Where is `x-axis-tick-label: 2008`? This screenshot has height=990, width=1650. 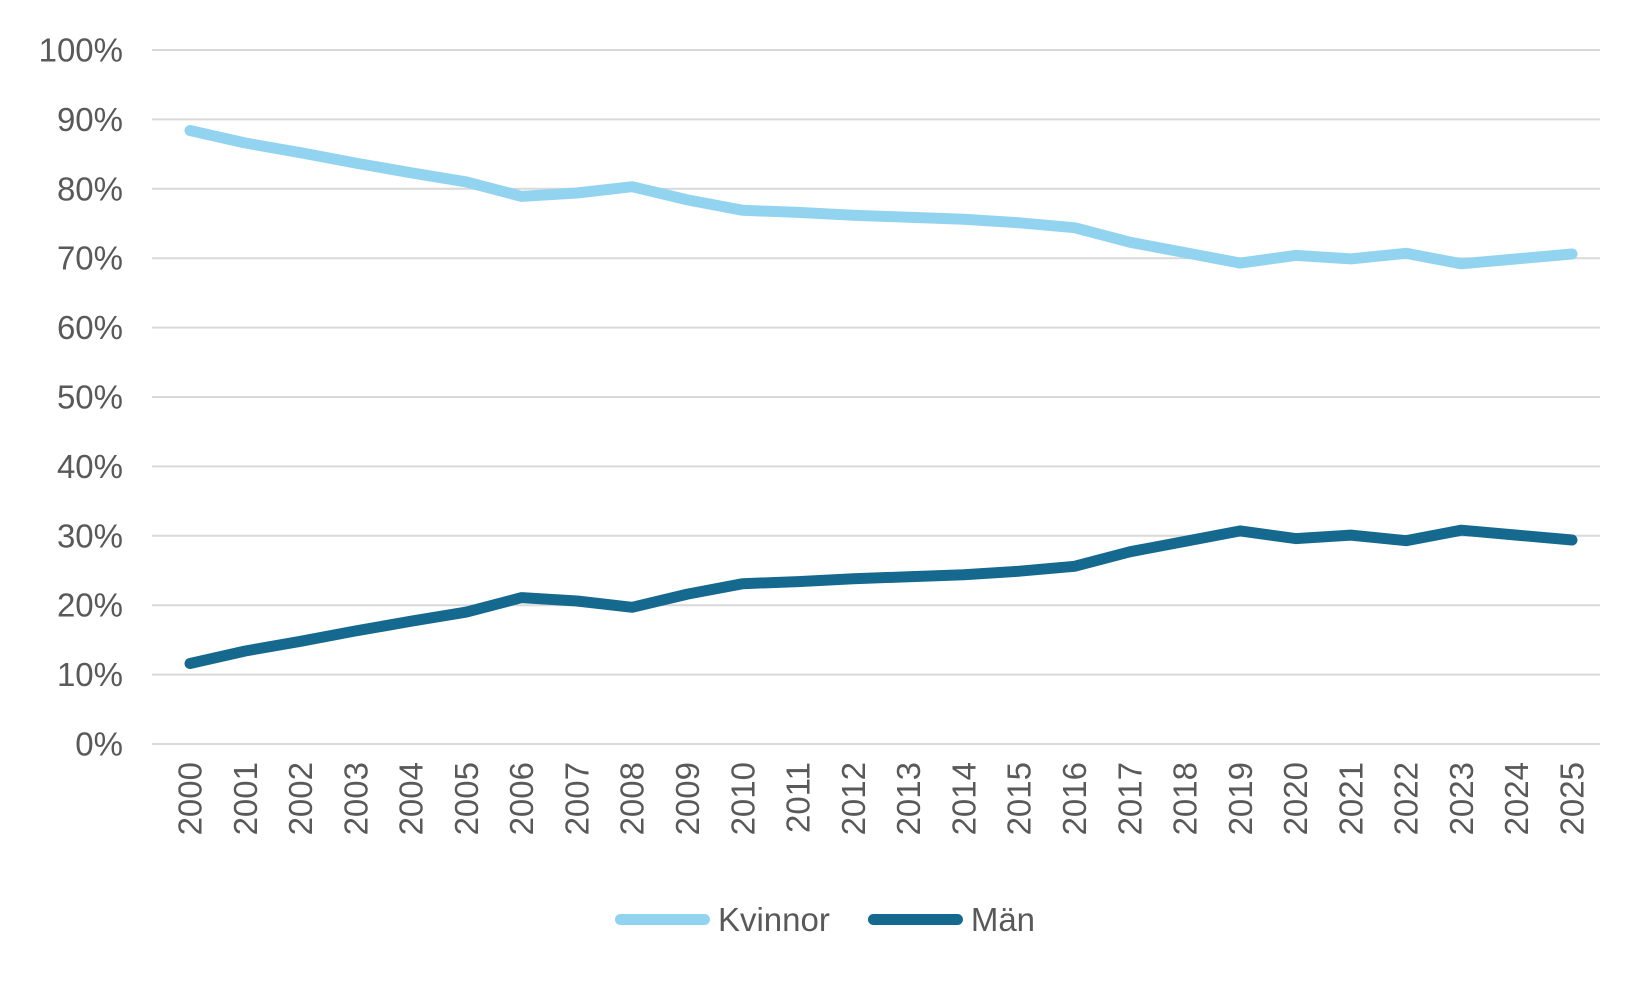
x-axis-tick-label: 2008 is located at coordinates (632, 798).